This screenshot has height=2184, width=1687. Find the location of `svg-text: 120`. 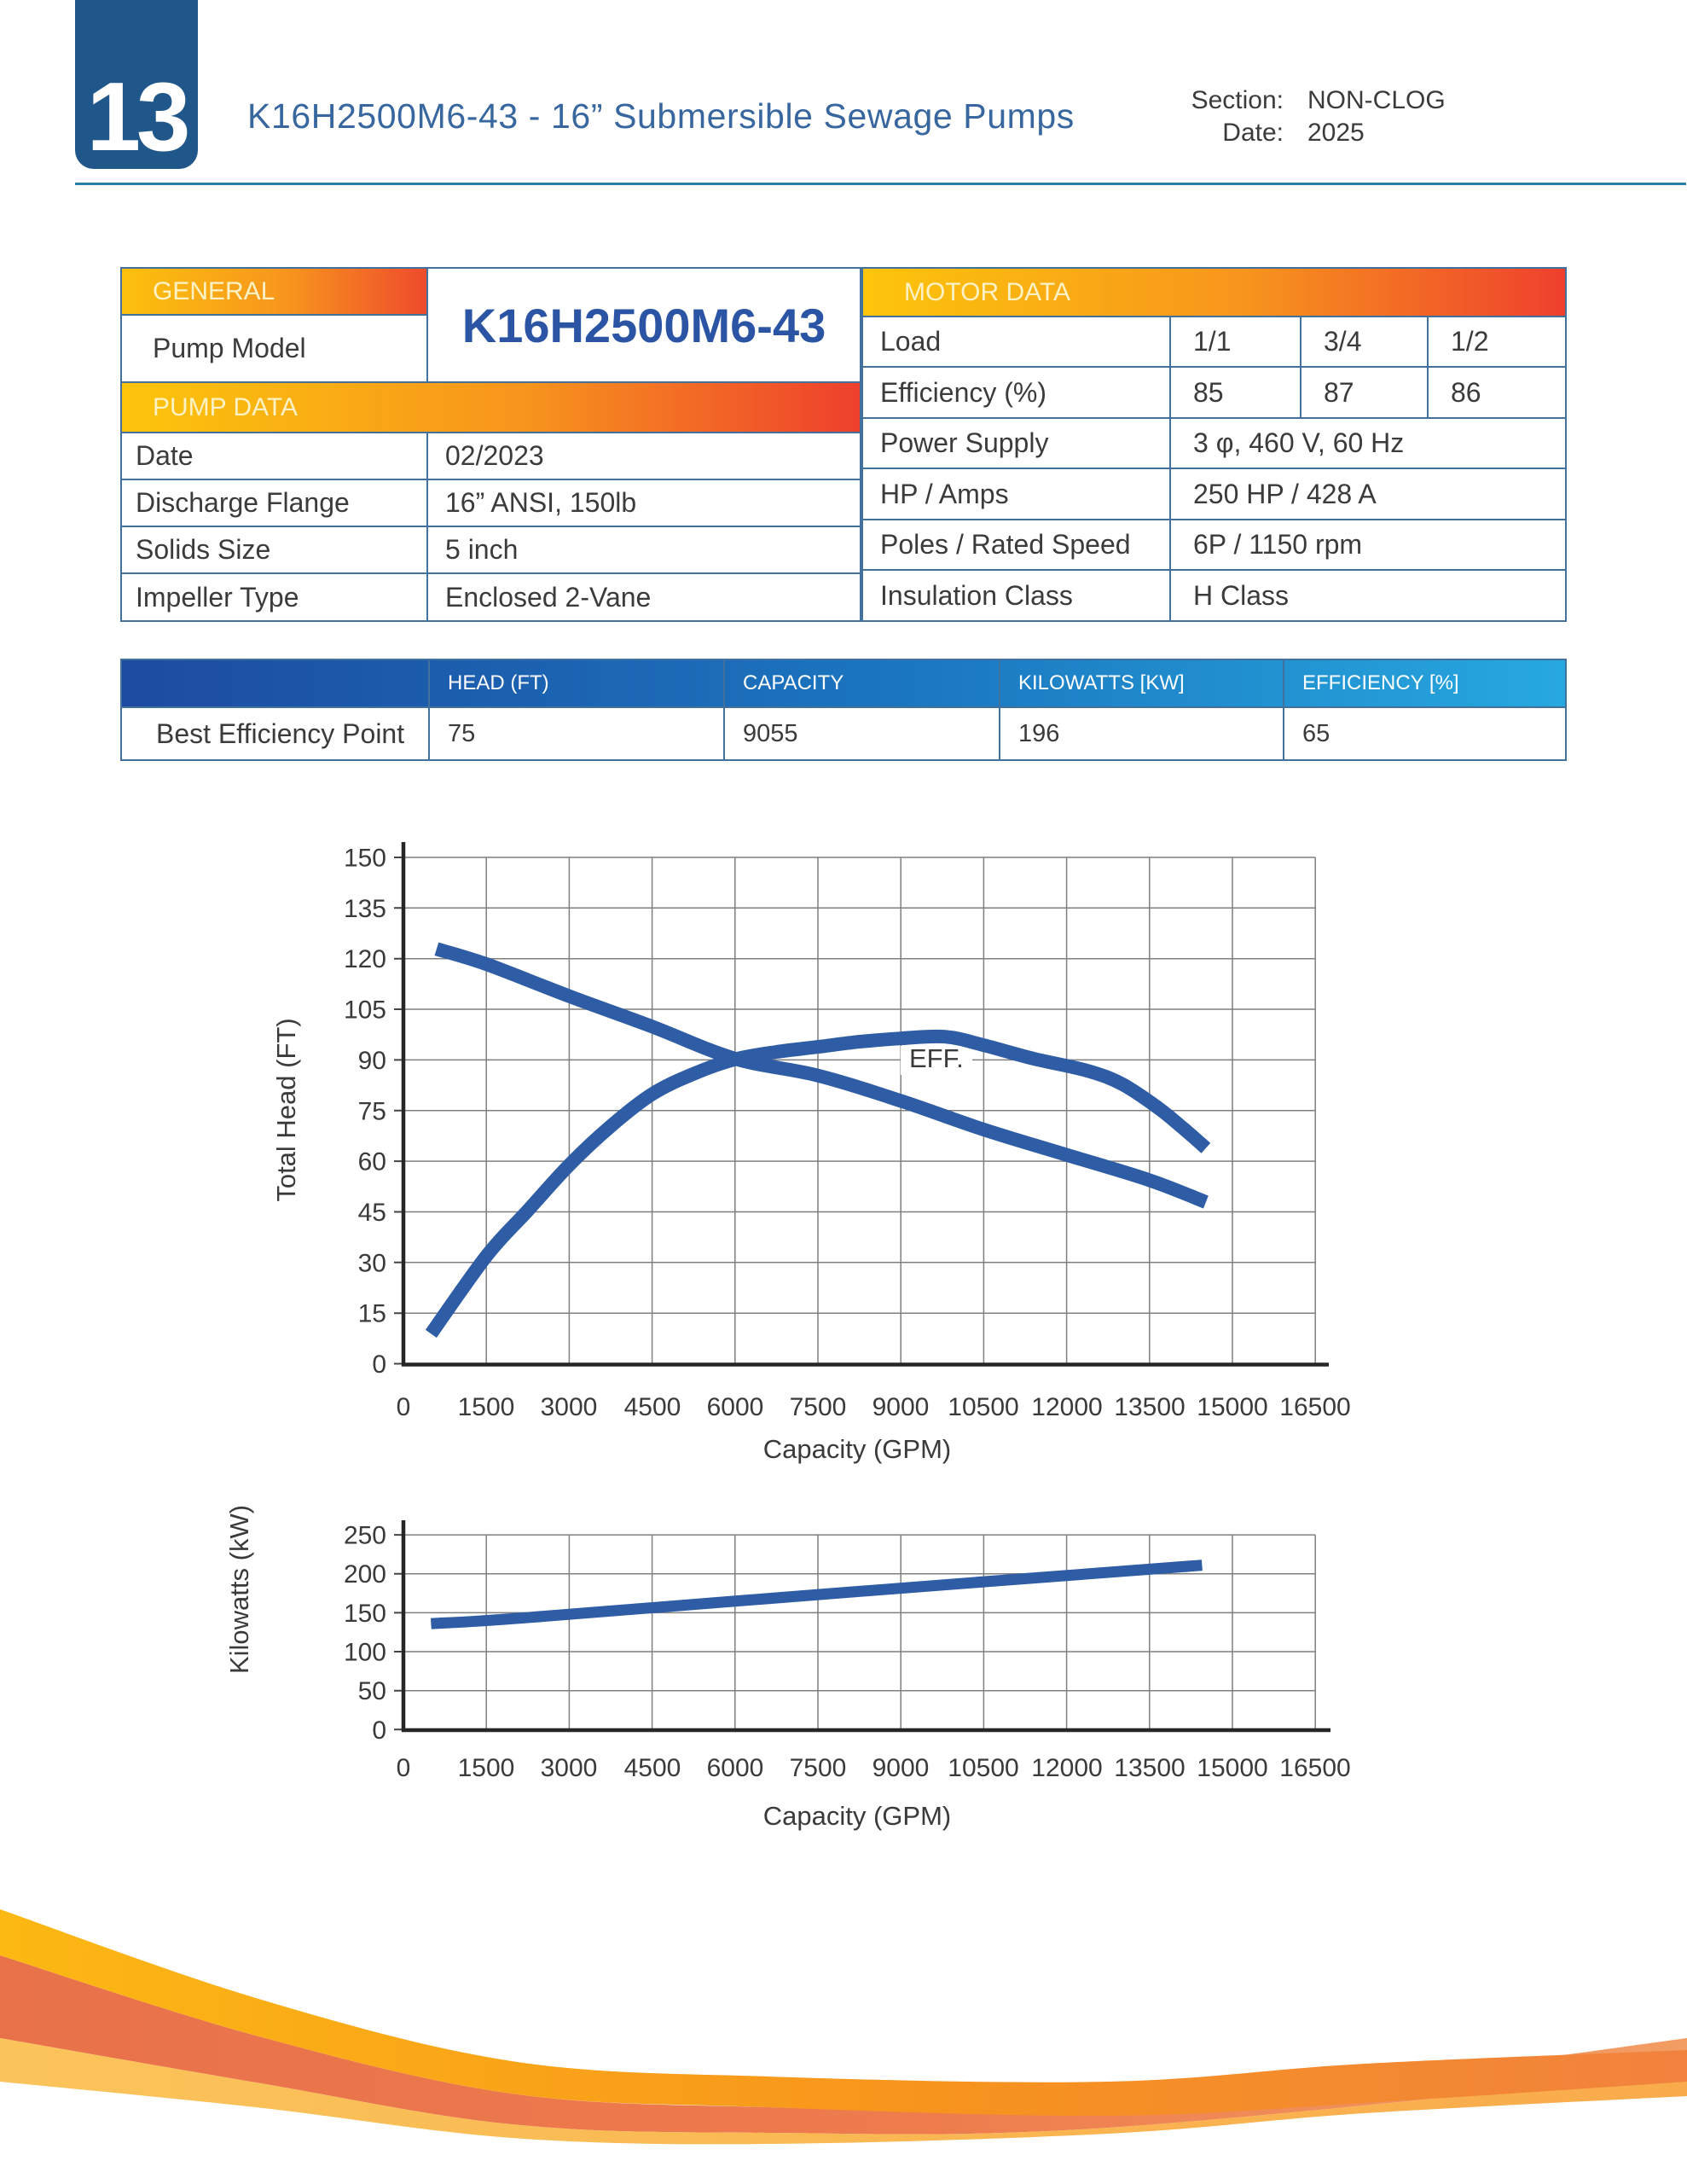

svg-text: 120 is located at coordinates (365, 959).